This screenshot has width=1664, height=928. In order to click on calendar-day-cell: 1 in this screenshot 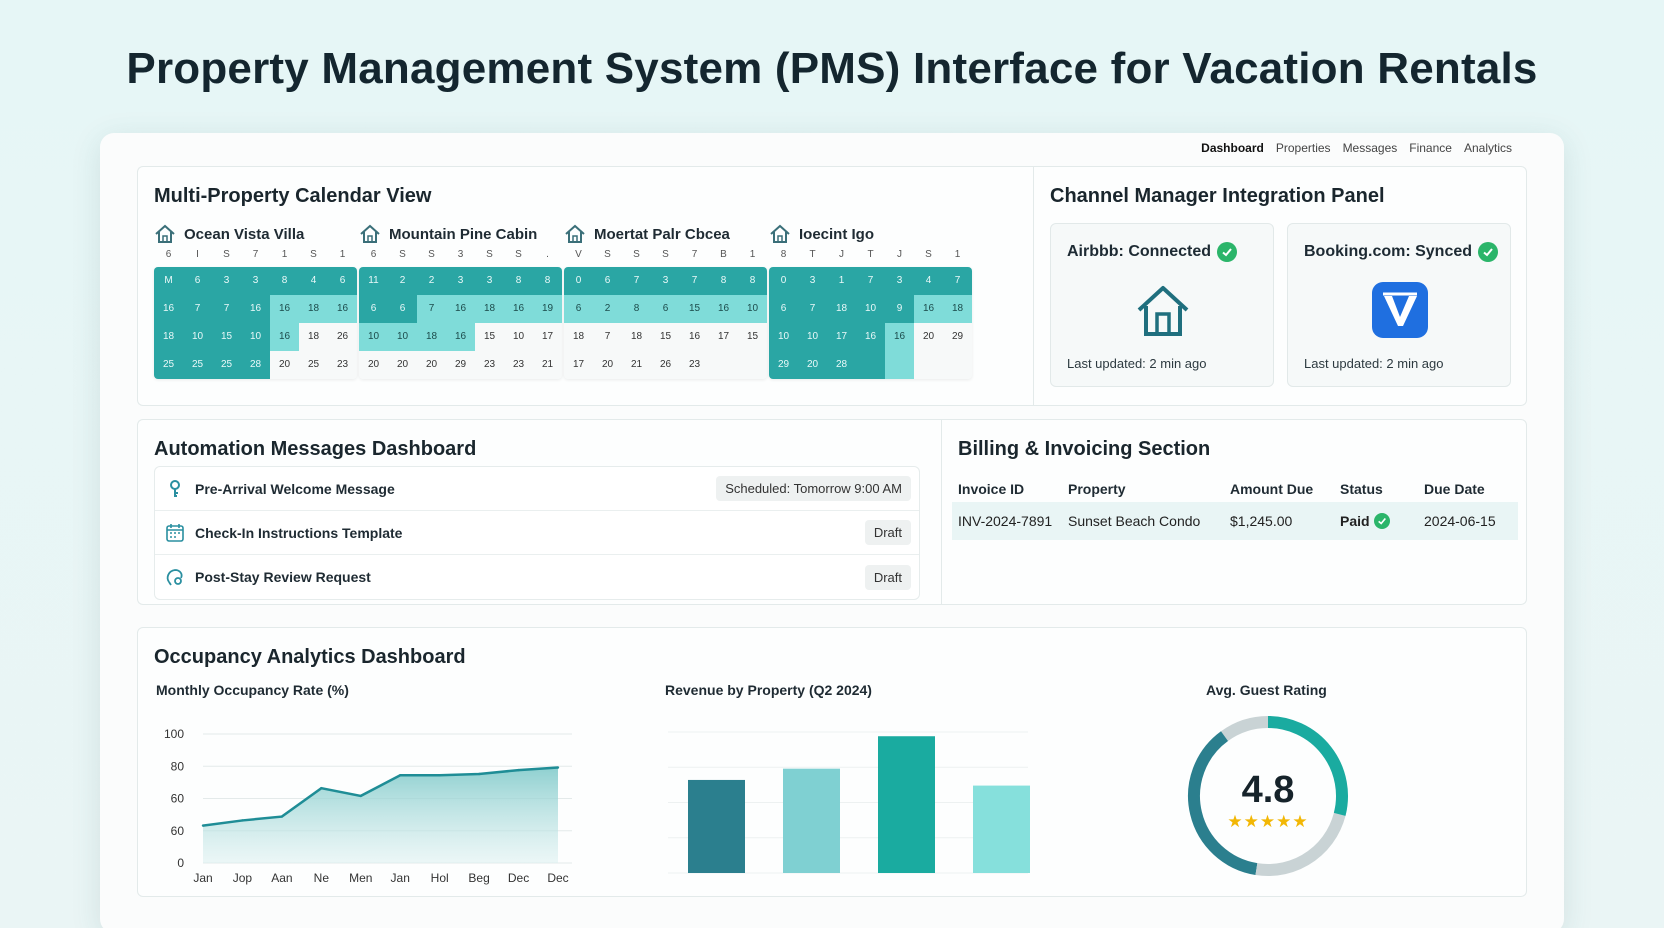, I will do `click(841, 281)`.